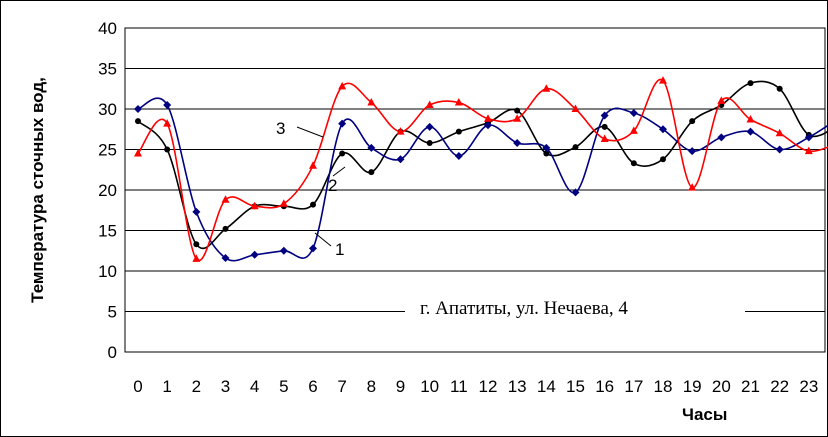 This screenshot has width=828, height=437. I want to click on x-tick-label: 14, so click(546, 386).